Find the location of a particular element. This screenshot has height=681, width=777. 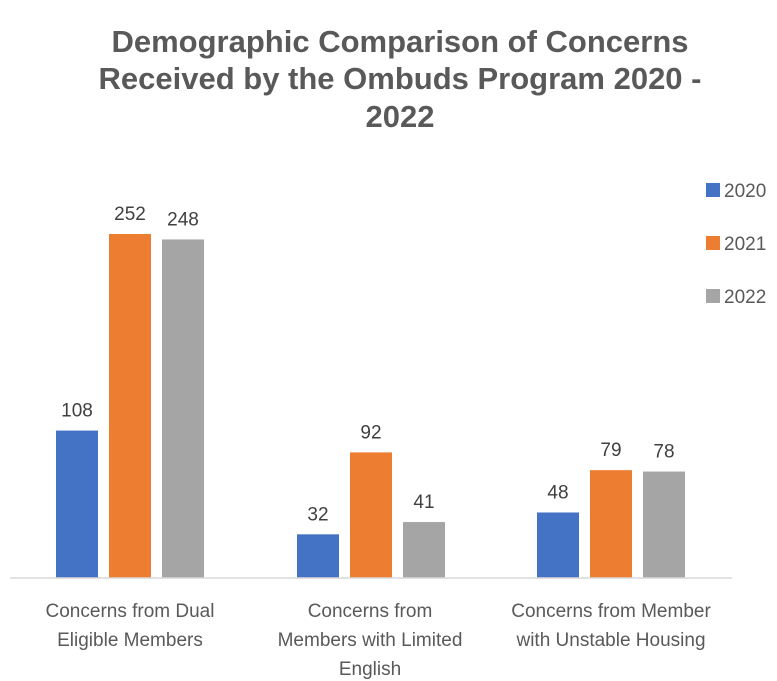

legend-label: 2022 is located at coordinates (745, 297).